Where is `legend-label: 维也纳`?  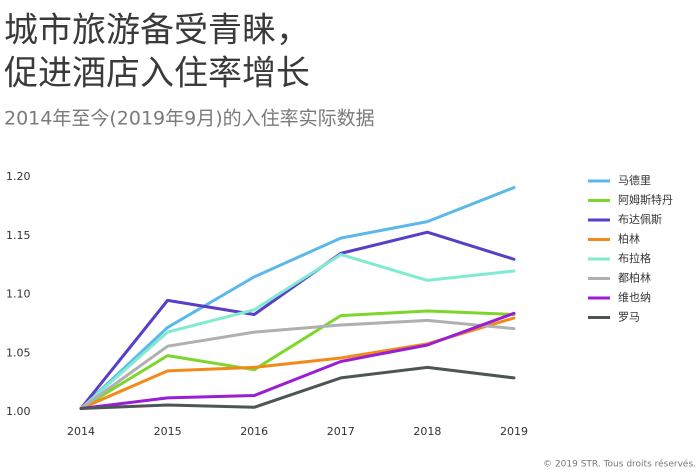 legend-label: 维也纳 is located at coordinates (634, 297).